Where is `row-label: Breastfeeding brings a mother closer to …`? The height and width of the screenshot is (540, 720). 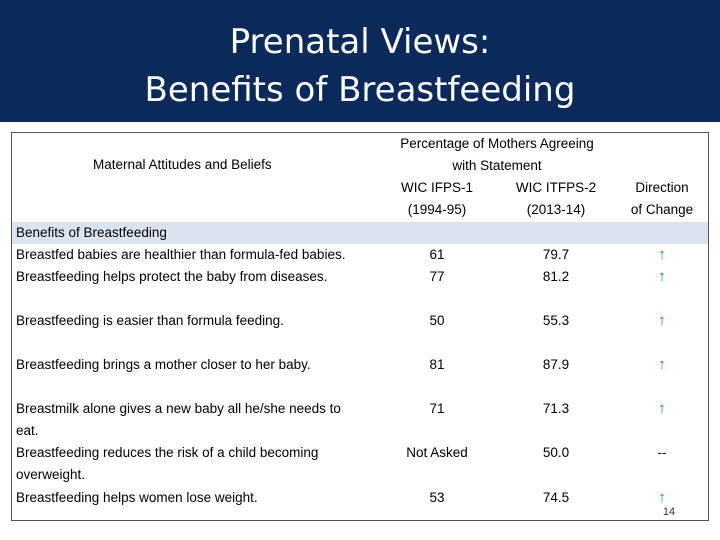
row-label: Breastfeeding brings a mother closer to … is located at coordinates (163, 364).